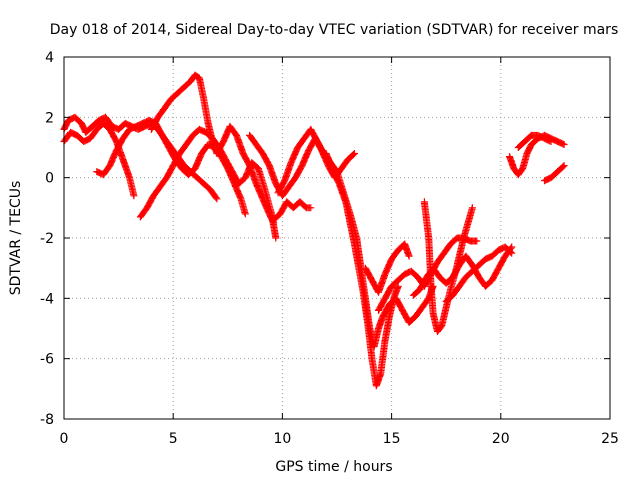  I want to click on x-tick-label: 25, so click(610, 439).